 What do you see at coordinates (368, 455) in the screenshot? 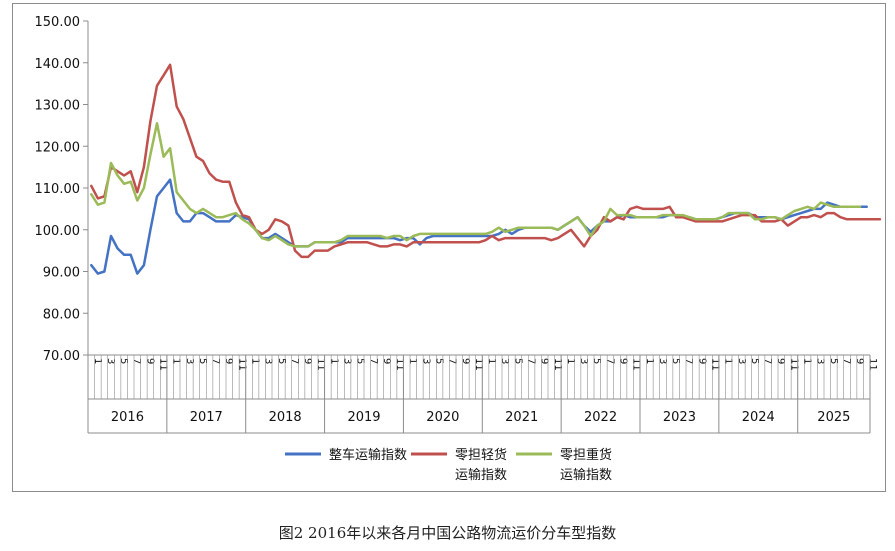
I see `legend-label: 整车运输指数` at bounding box center [368, 455].